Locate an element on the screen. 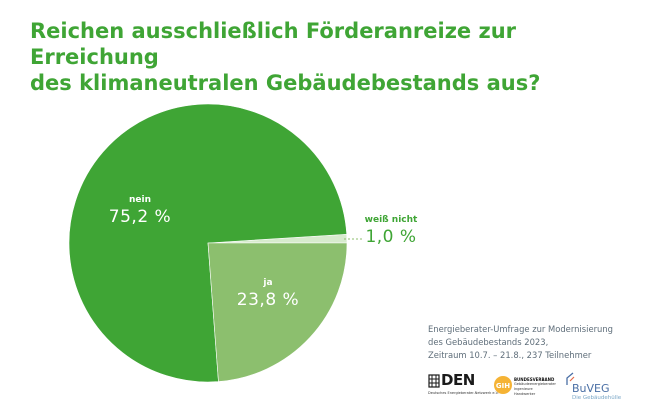 This screenshot has width=648, height=416. label-nein: nein 75,2 % is located at coordinates (140, 211).